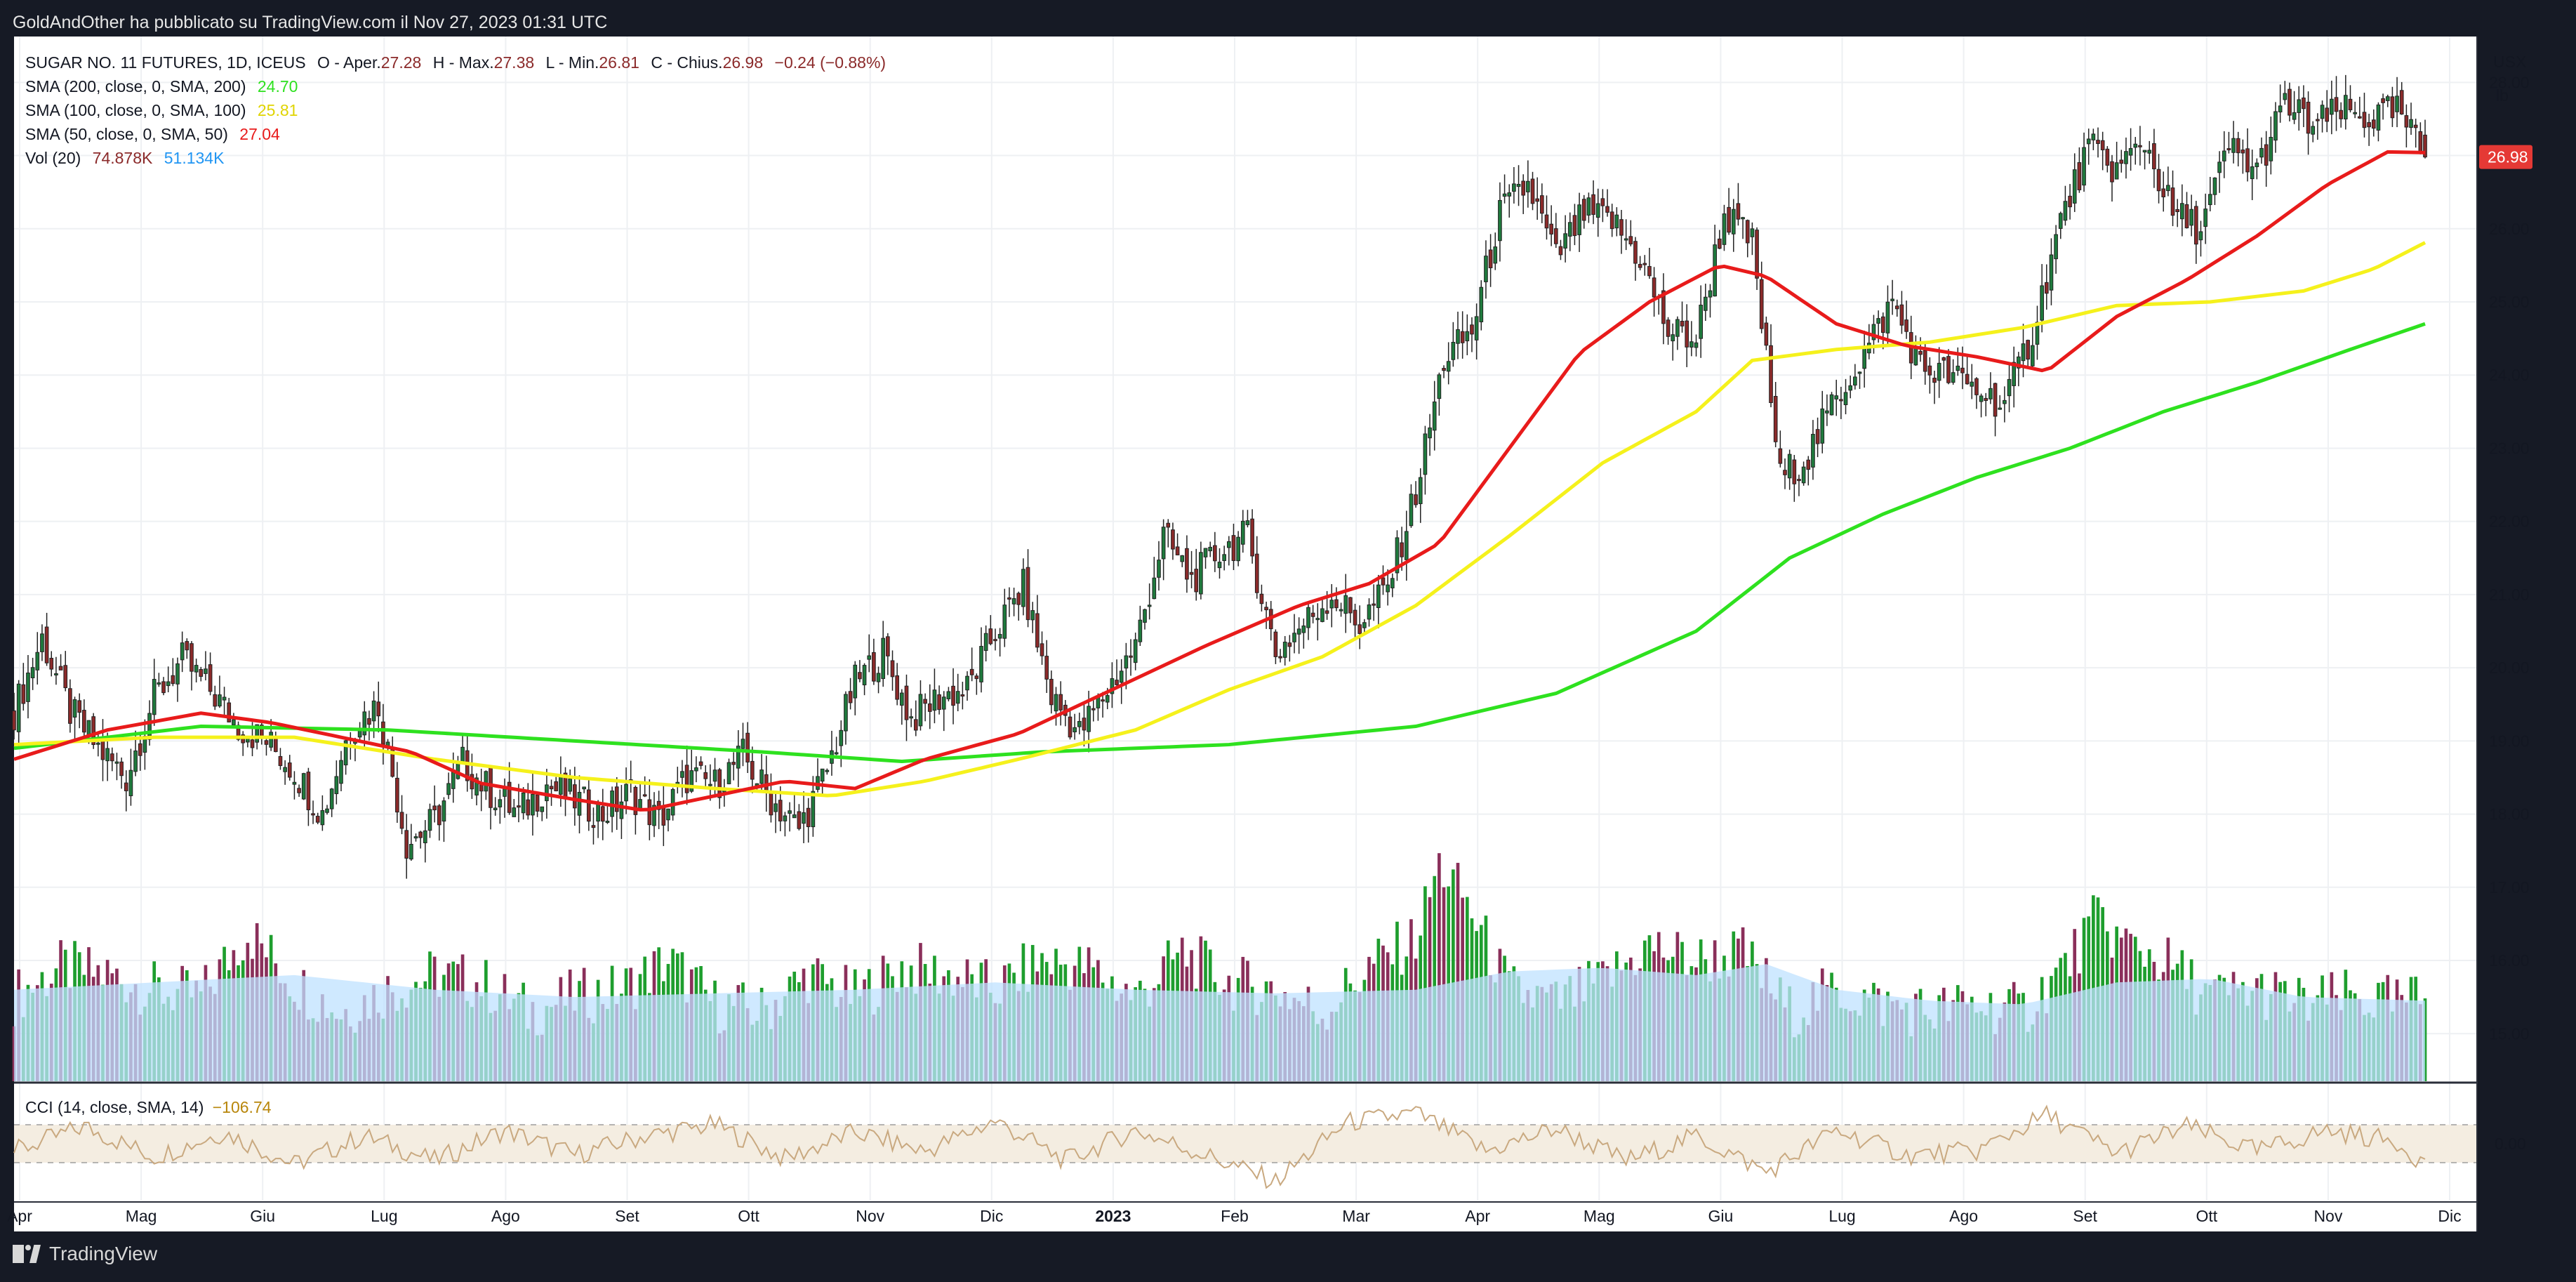 Image resolution: width=2576 pixels, height=1282 pixels. I want to click on cci-value: −106.74, so click(242, 1107).